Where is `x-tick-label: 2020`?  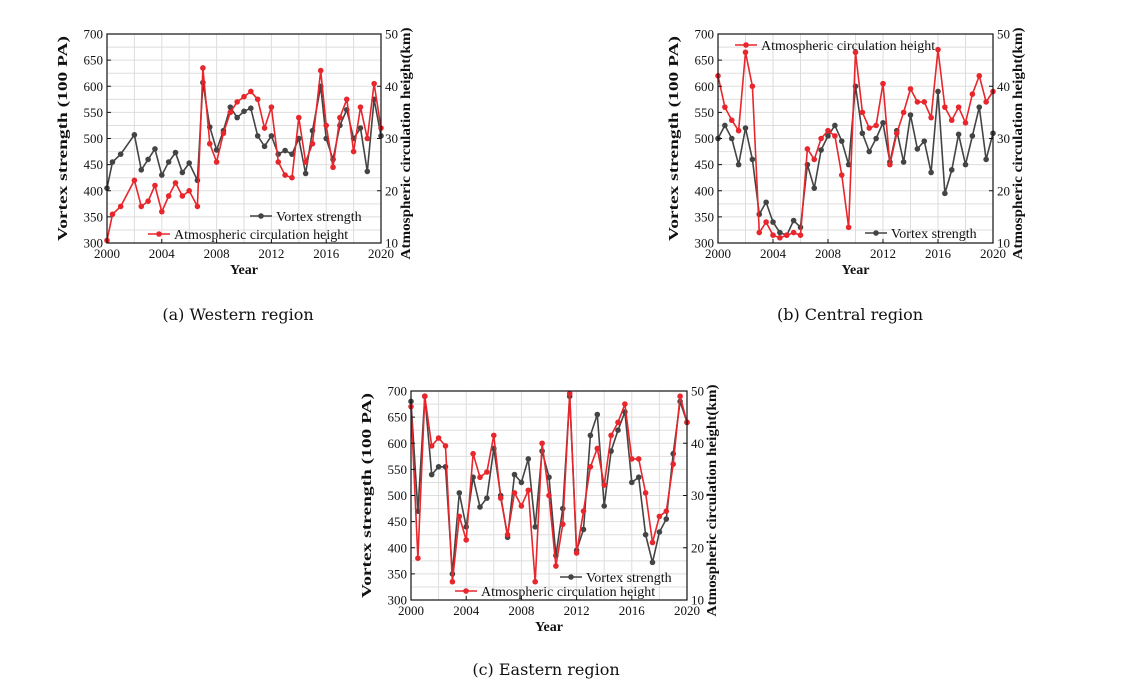
x-tick-label: 2020 is located at coordinates (993, 253).